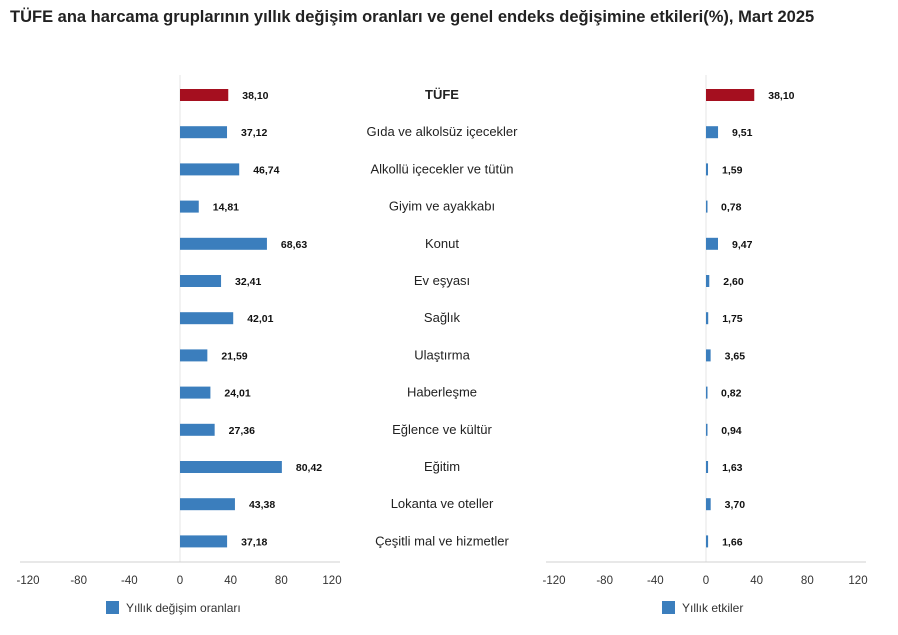 This screenshot has width=898, height=635. Describe the element at coordinates (442, 354) in the screenshot. I see `category-label: Ulaştırma` at that location.